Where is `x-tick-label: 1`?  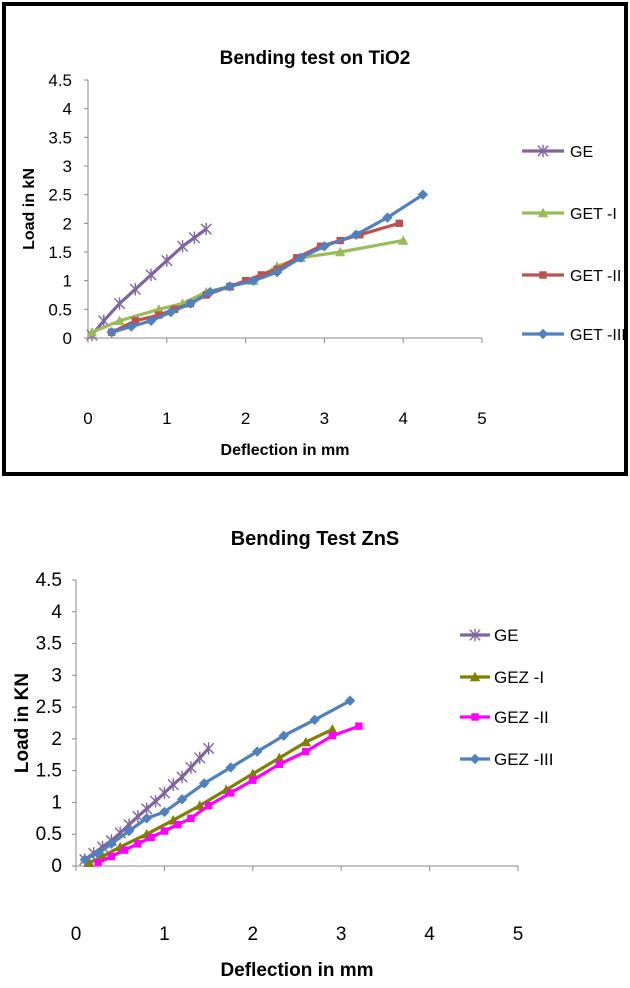
x-tick-label: 1 is located at coordinates (166, 418).